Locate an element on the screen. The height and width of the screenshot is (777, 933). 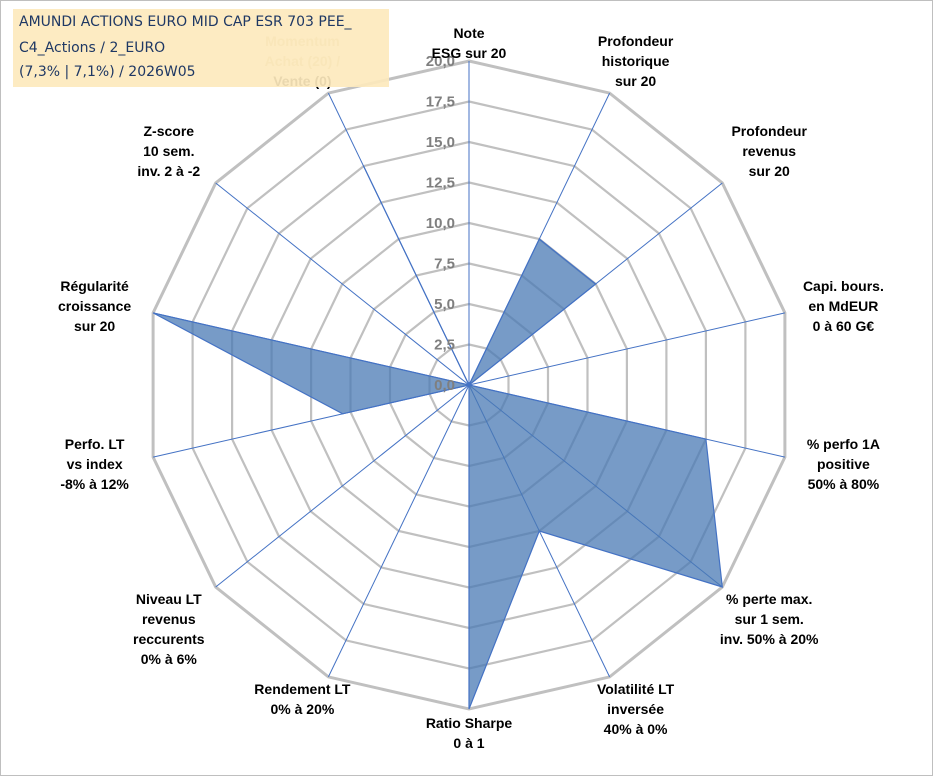
axis-label-5-line-2: inv. 50% à 20% is located at coordinates (769, 639).